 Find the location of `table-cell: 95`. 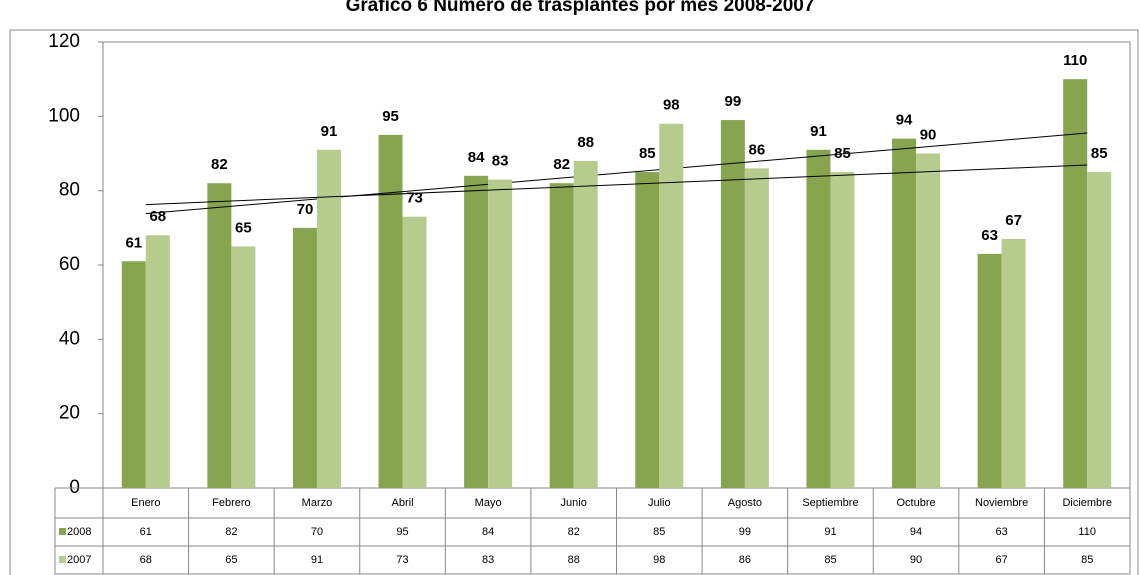

table-cell: 95 is located at coordinates (402, 532).